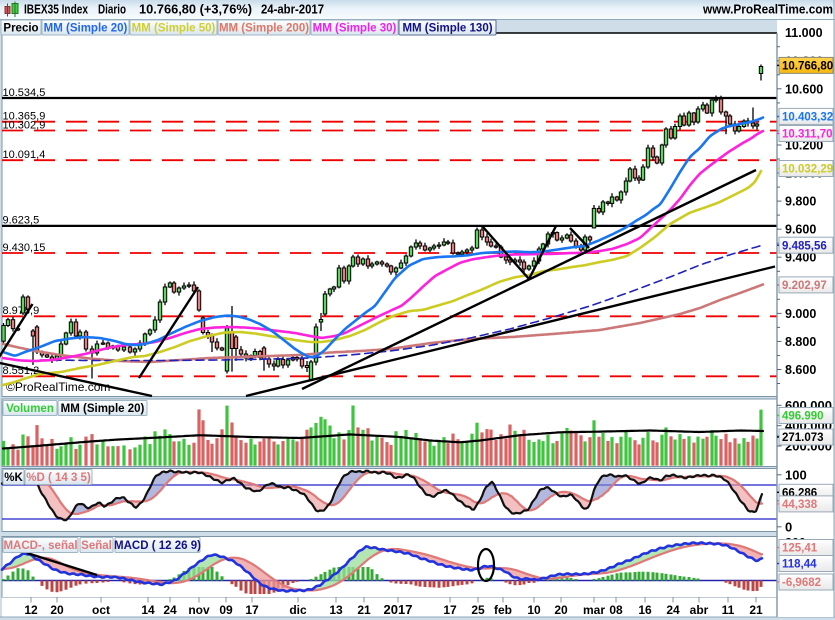 The width and height of the screenshot is (835, 620). Describe the element at coordinates (199, 610) in the screenshot. I see `svg-text: nov` at that location.